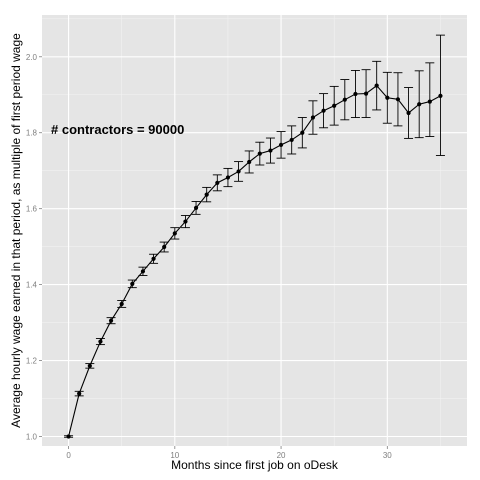 The width and height of the screenshot is (480, 480). Describe the element at coordinates (32, 285) in the screenshot. I see `y-tick-label: 1.4` at that location.